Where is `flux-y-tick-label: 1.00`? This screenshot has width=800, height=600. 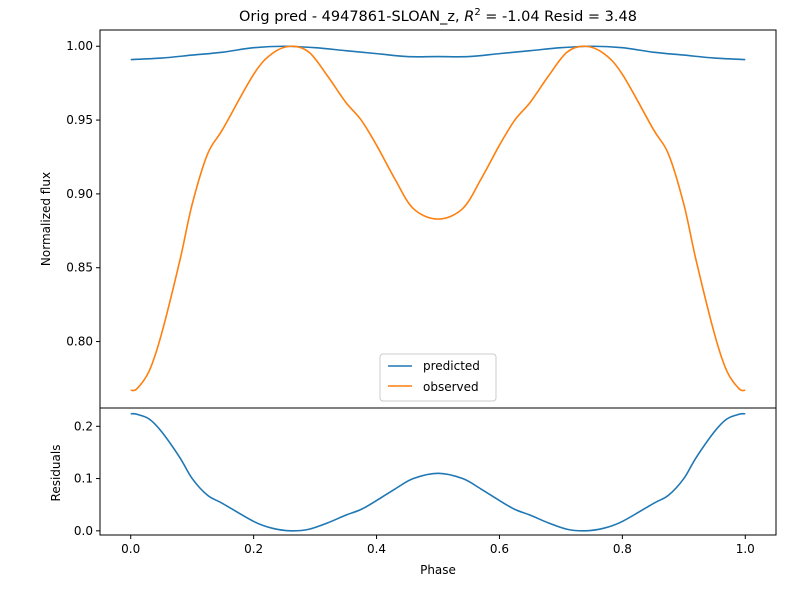 flux-y-tick-label: 1.00 is located at coordinates (79, 46).